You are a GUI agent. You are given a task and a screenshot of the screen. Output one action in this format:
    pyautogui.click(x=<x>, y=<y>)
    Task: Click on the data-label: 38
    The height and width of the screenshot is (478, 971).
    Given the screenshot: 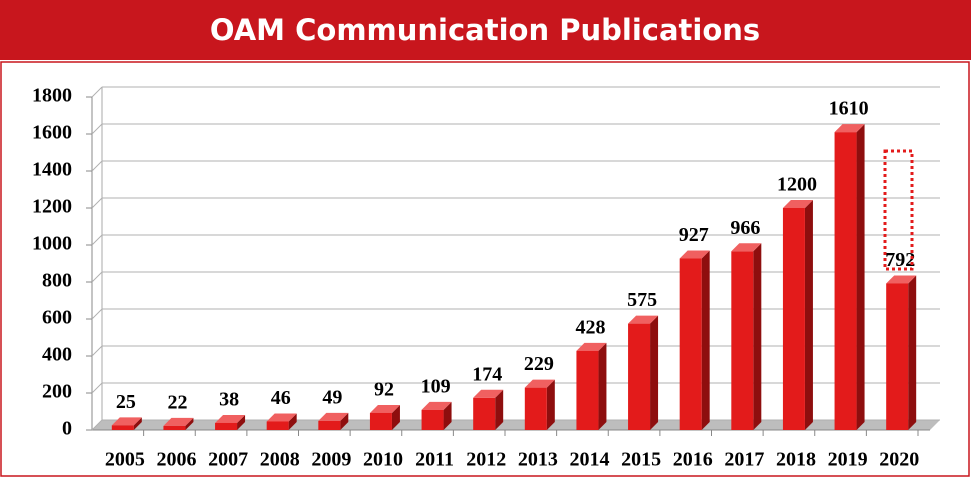 What is the action you would take?
    pyautogui.click(x=229, y=400)
    